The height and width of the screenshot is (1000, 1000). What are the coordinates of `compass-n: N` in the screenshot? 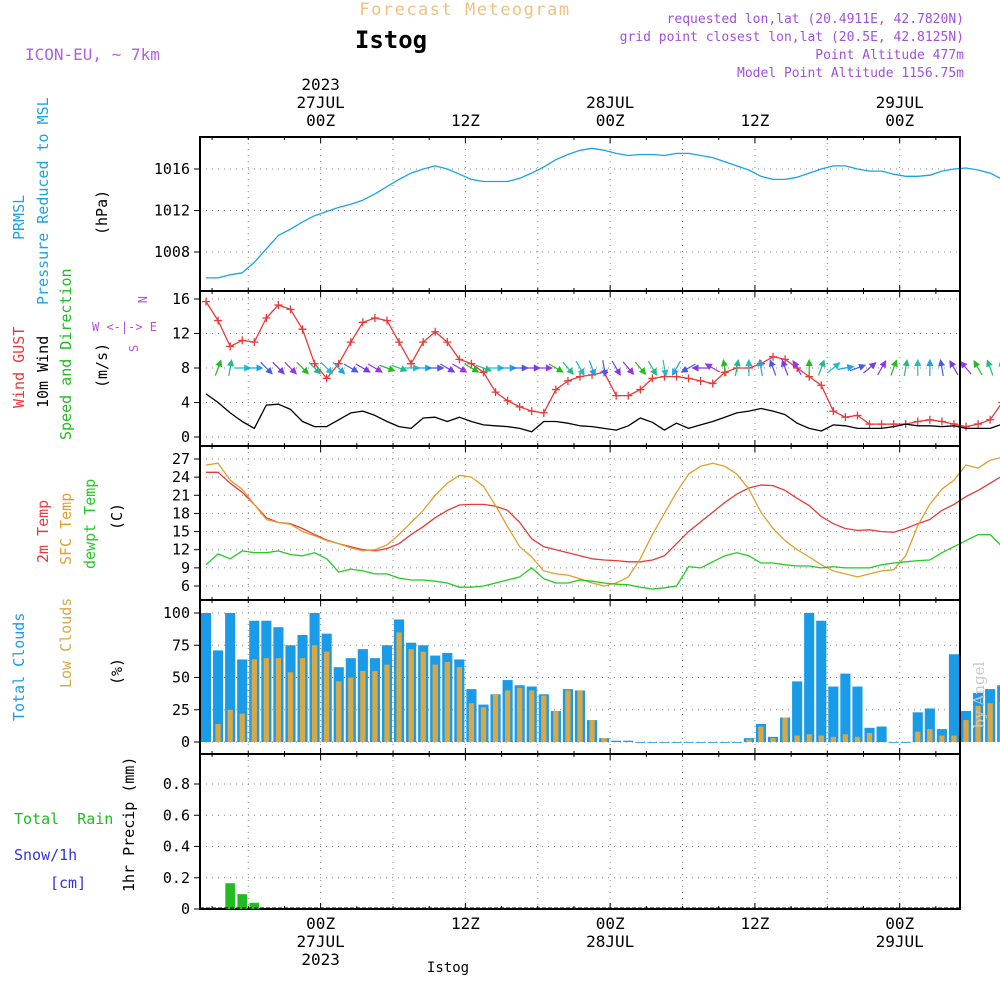 It's located at (142, 299).